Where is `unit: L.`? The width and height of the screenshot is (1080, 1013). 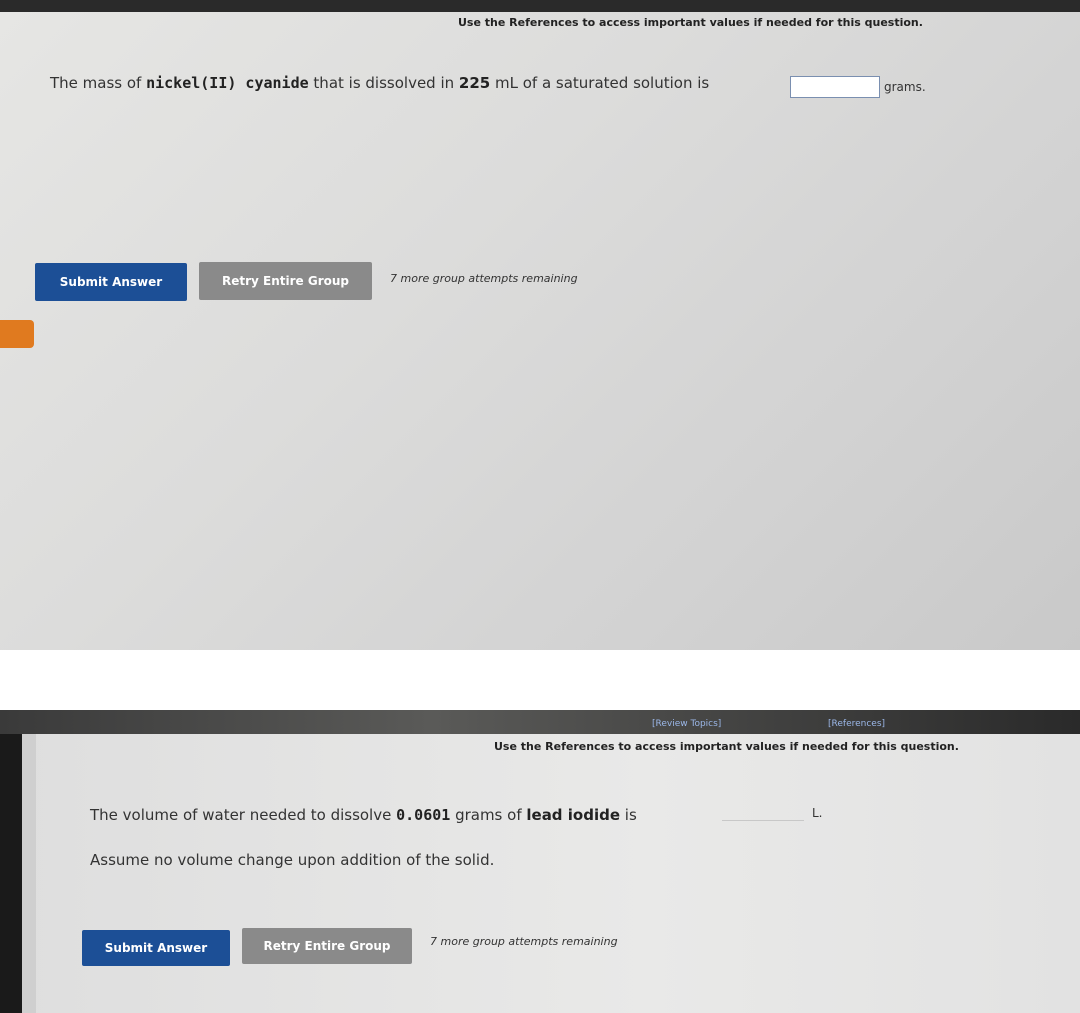
unit: L. is located at coordinates (817, 813).